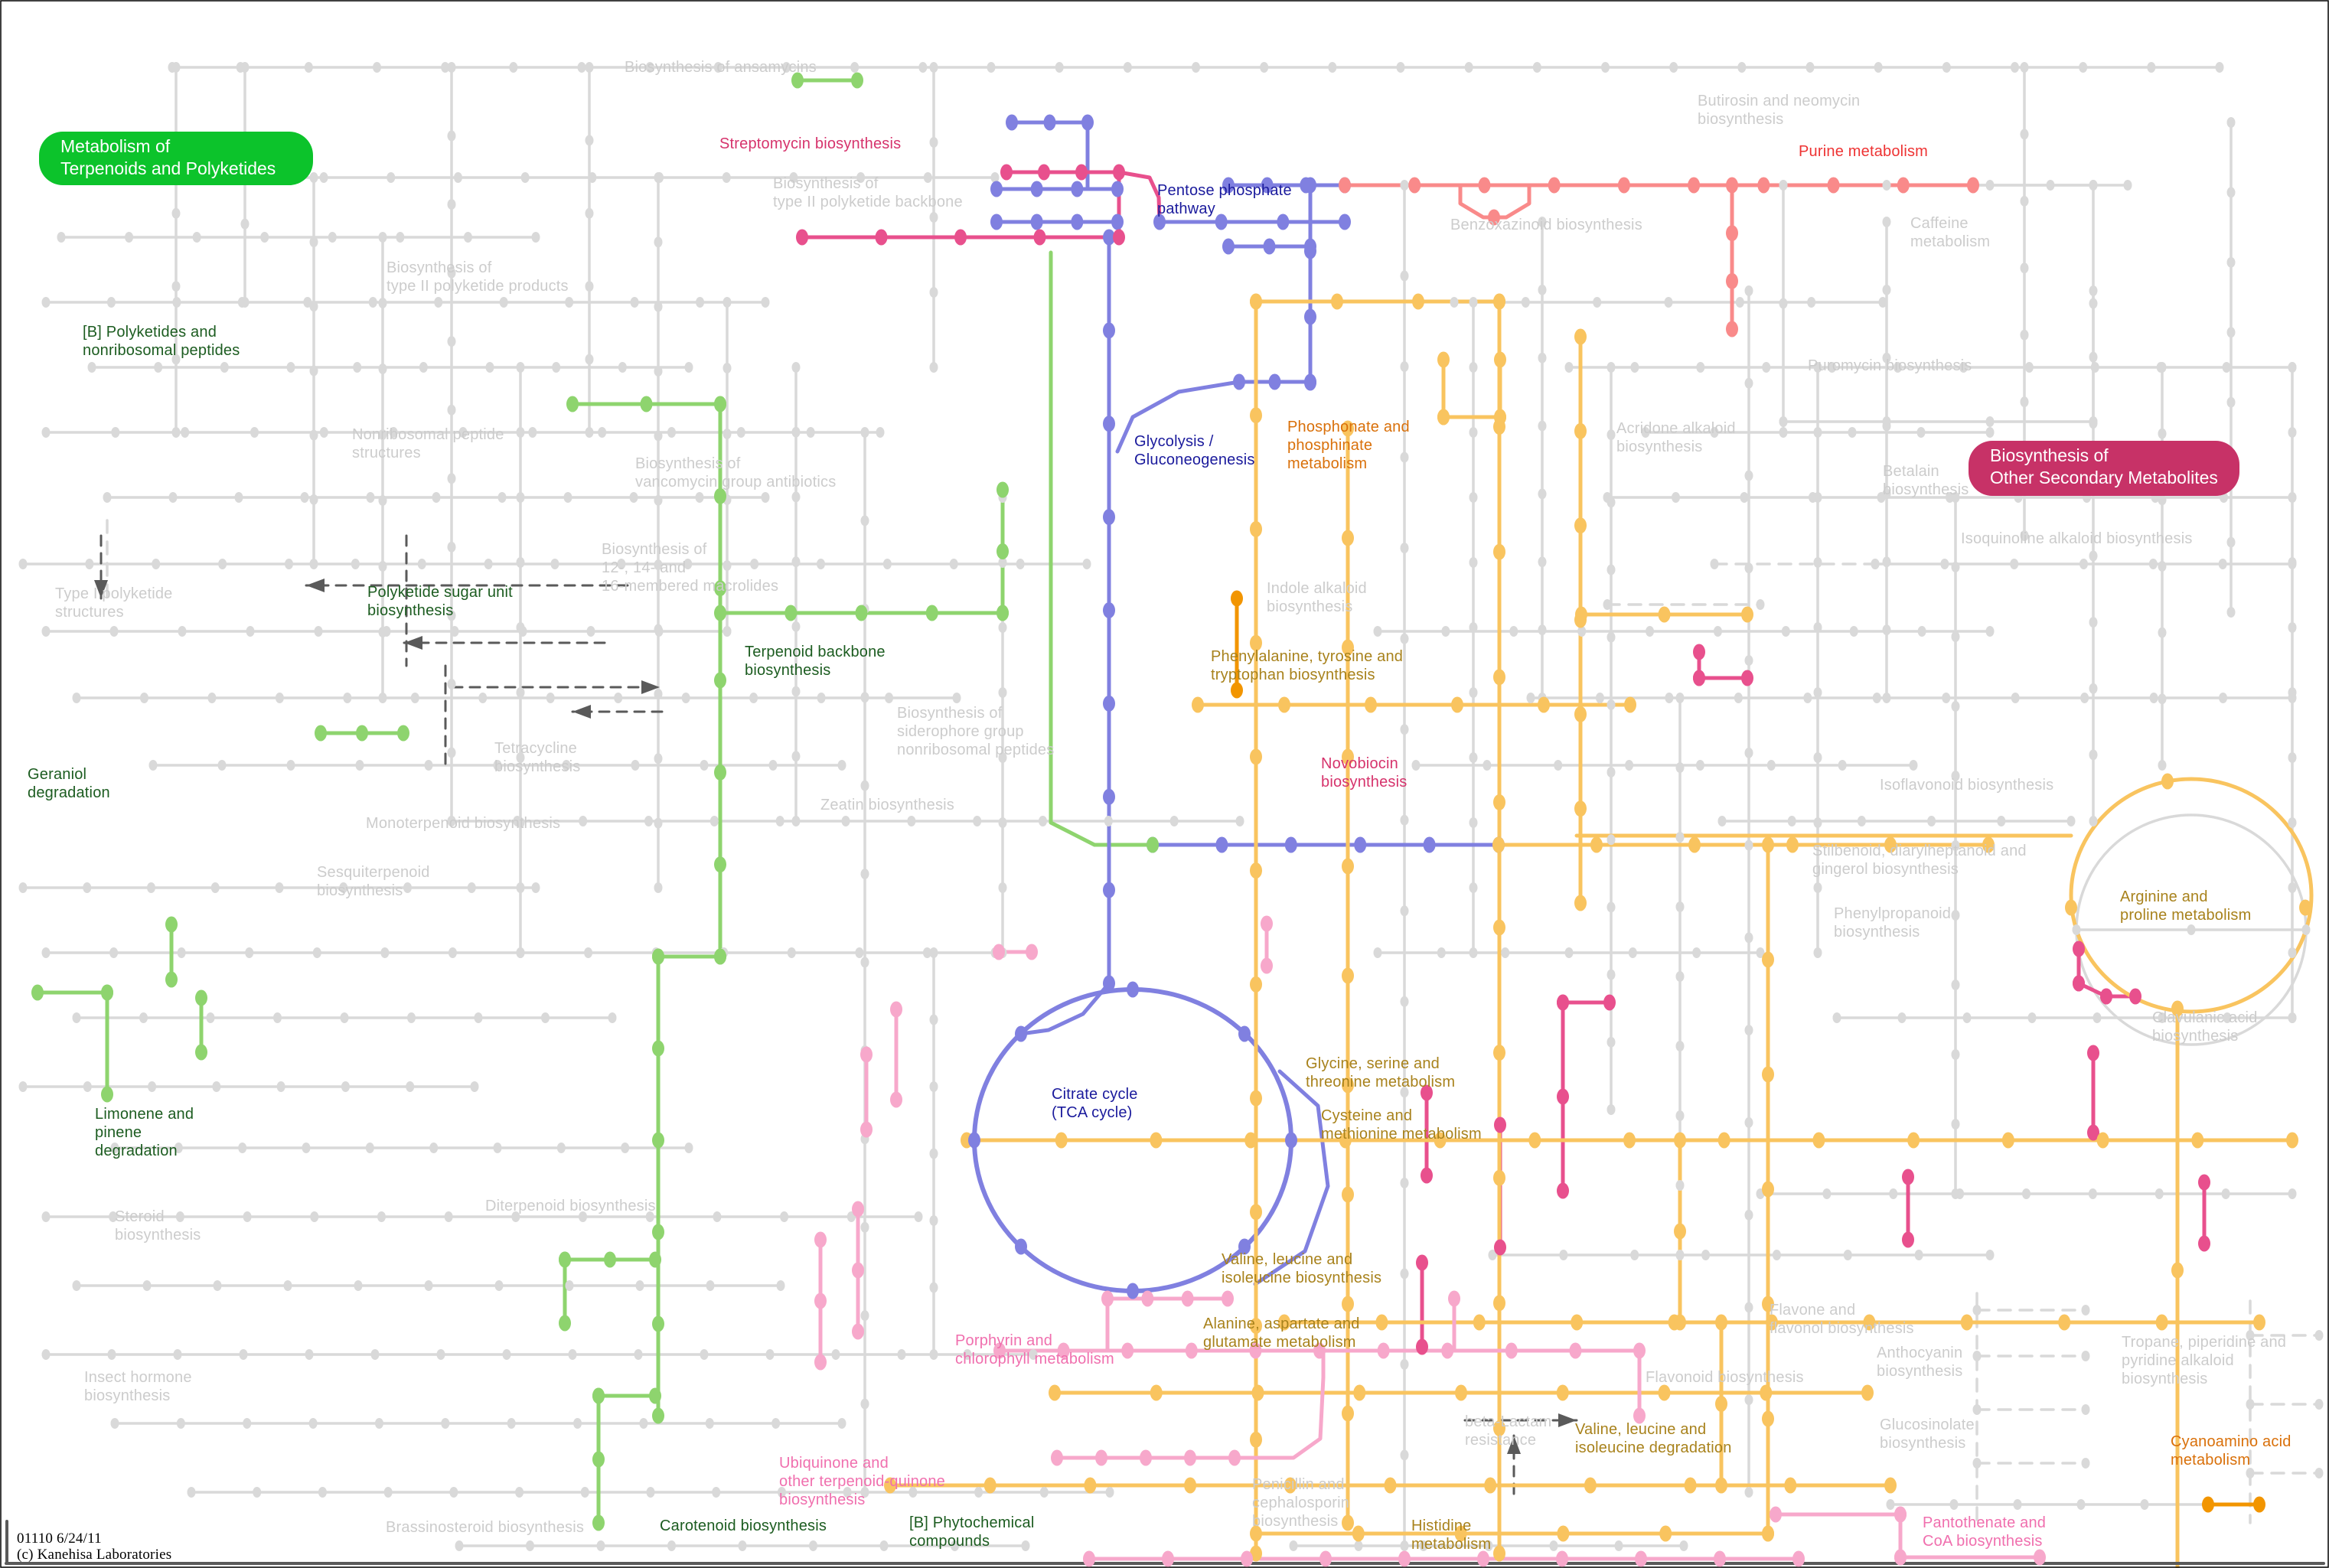  I want to click on pathway-label-tetracycline: Tetracycline biosynthesis, so click(537, 757).